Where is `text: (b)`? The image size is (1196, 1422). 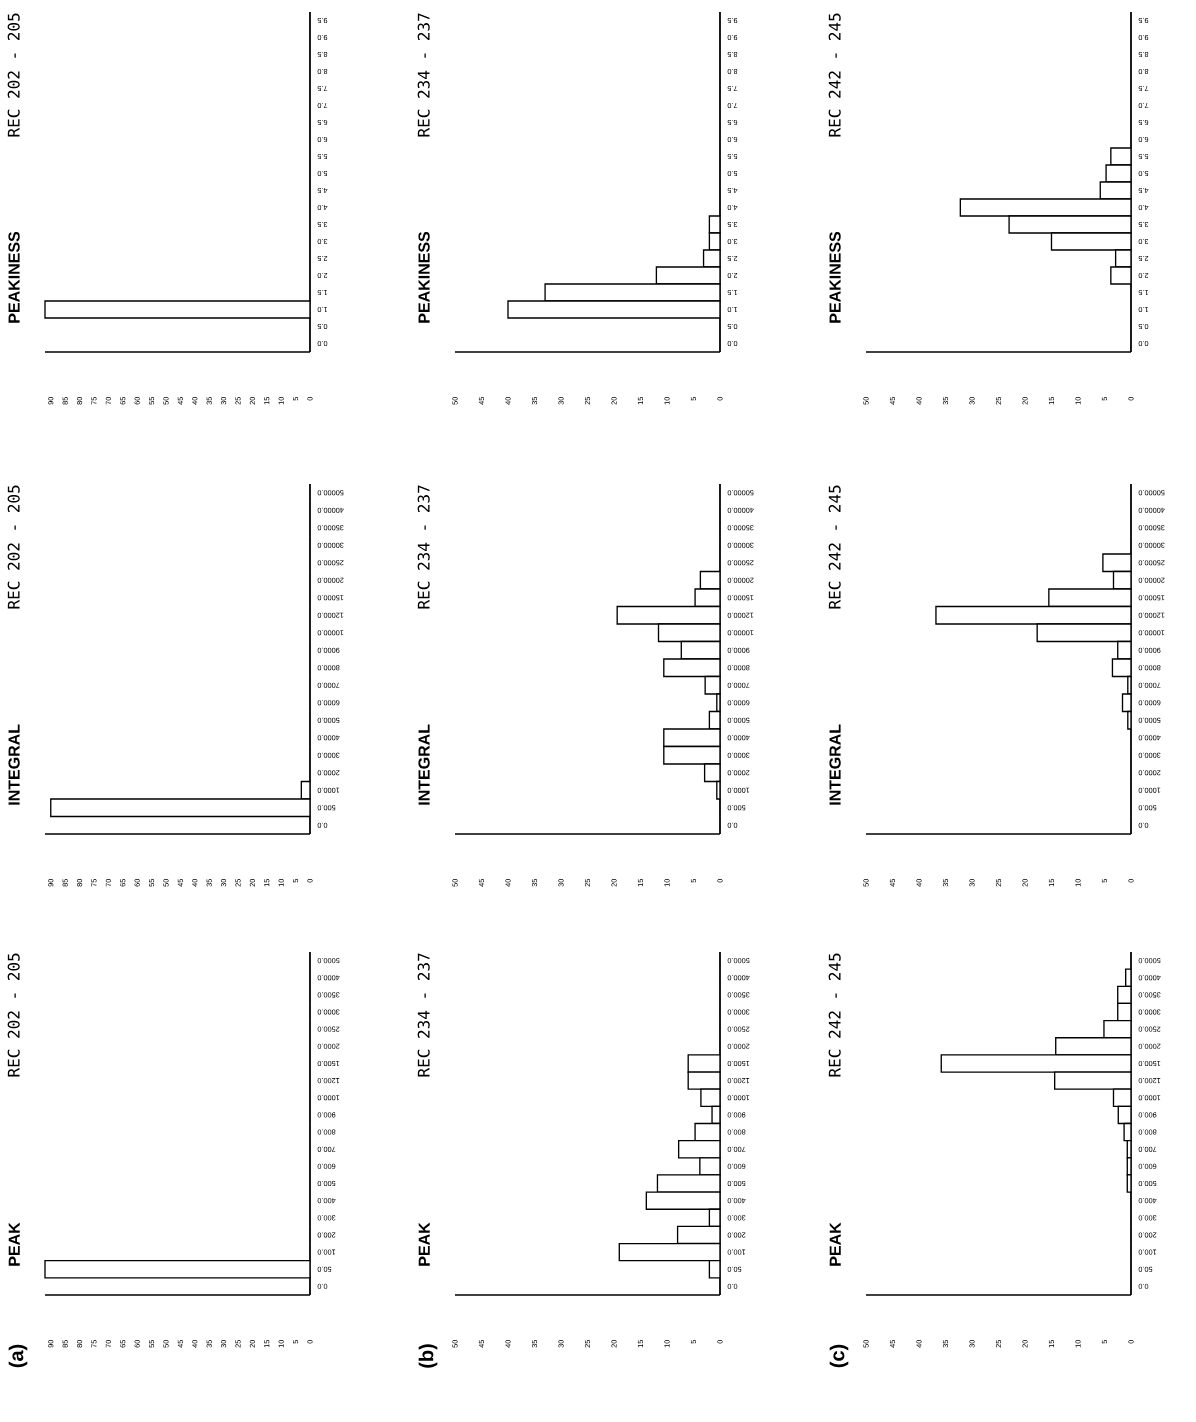 text: (b) is located at coordinates (428, 1356).